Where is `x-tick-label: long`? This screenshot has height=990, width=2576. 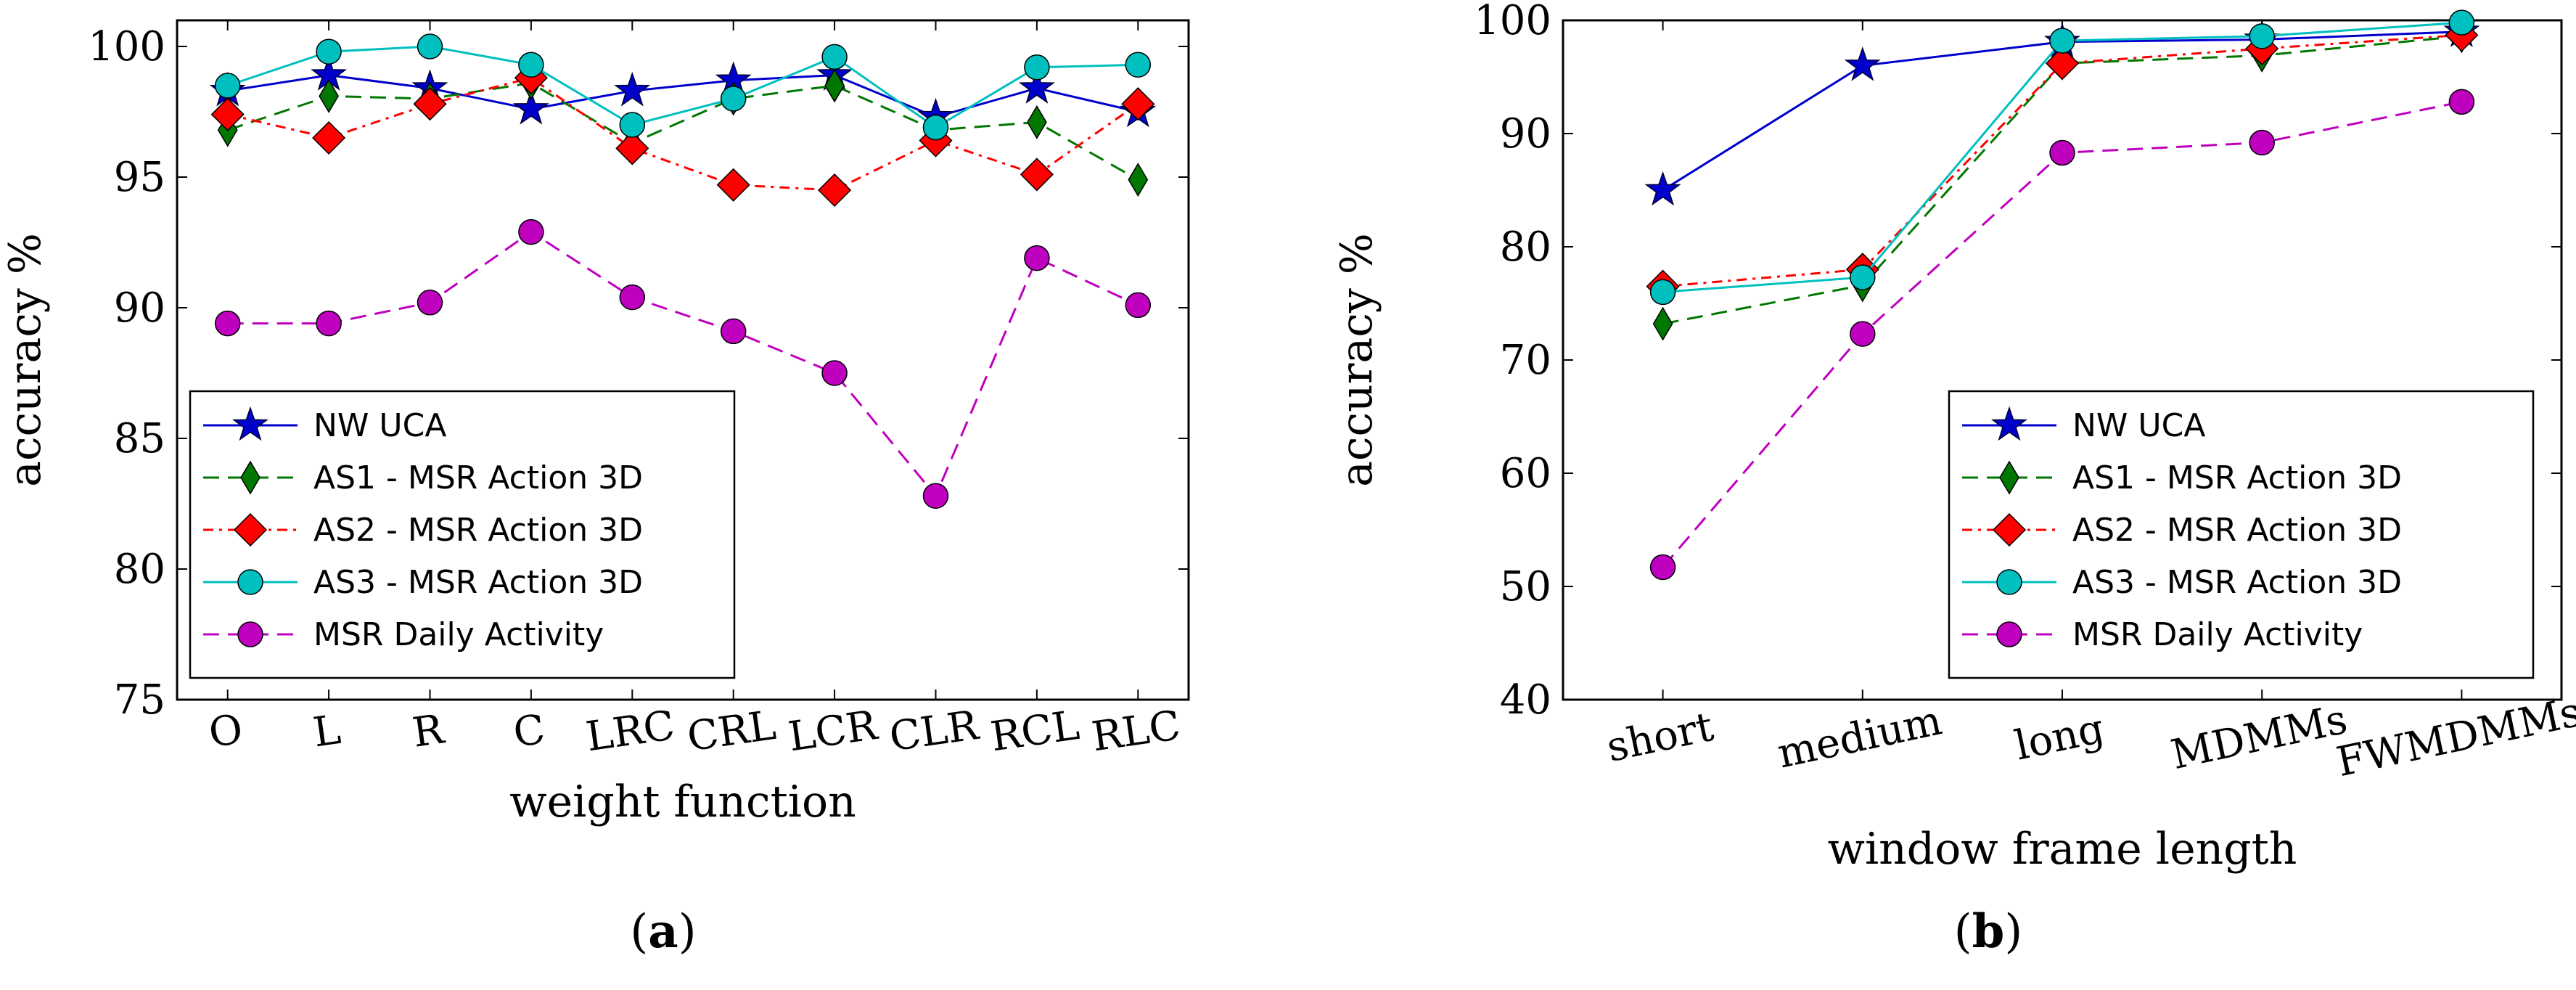 x-tick-label: long is located at coordinates (2059, 737).